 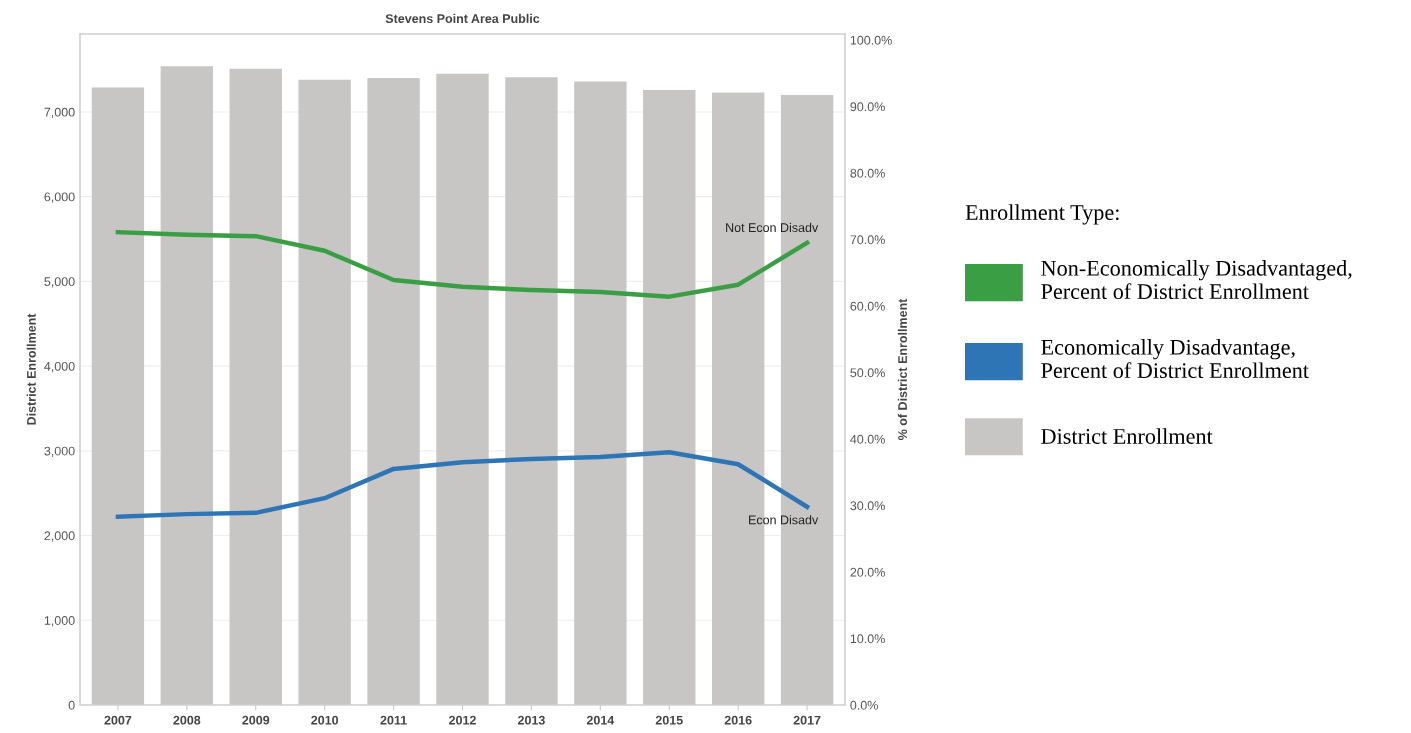 What do you see at coordinates (864, 705) in the screenshot?
I see `y2-tick-label: 0.0%` at bounding box center [864, 705].